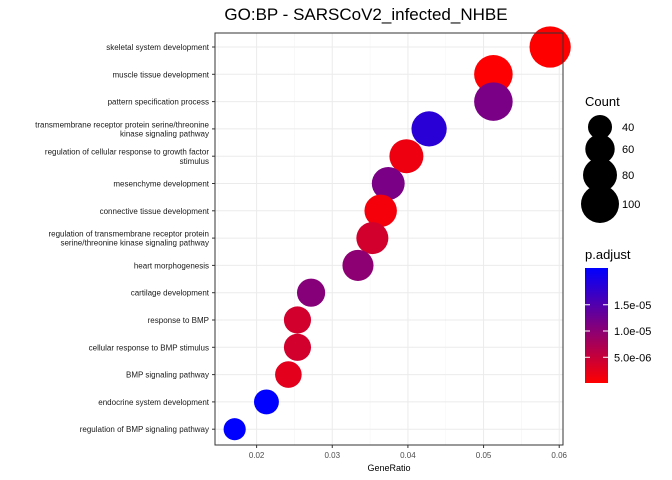 This screenshot has height=480, width=672. I want to click on x-axis-tick-label: 0.05, so click(484, 455).